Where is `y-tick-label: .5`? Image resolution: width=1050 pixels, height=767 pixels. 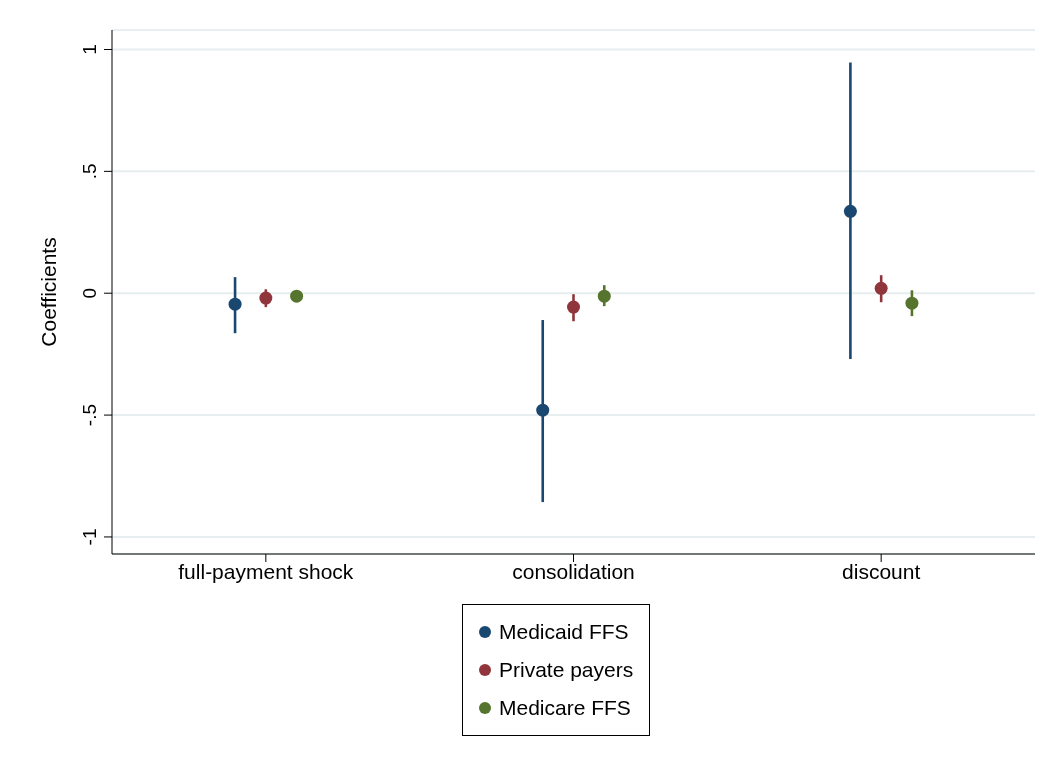
y-tick-label: .5 is located at coordinates (89, 171).